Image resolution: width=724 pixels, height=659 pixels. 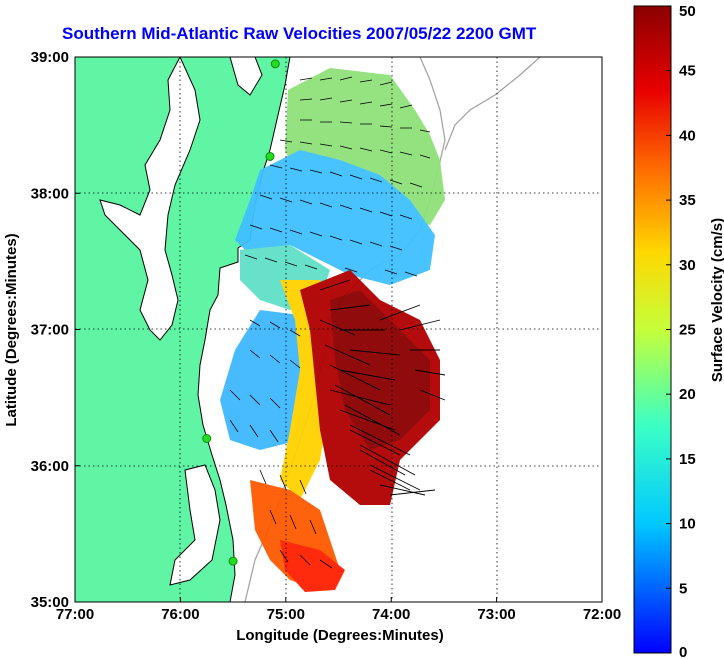 What do you see at coordinates (338, 610) in the screenshot?
I see `x-axis-ticks: 77:00 76:00 75:00 74:00 73:00 72:00` at bounding box center [338, 610].